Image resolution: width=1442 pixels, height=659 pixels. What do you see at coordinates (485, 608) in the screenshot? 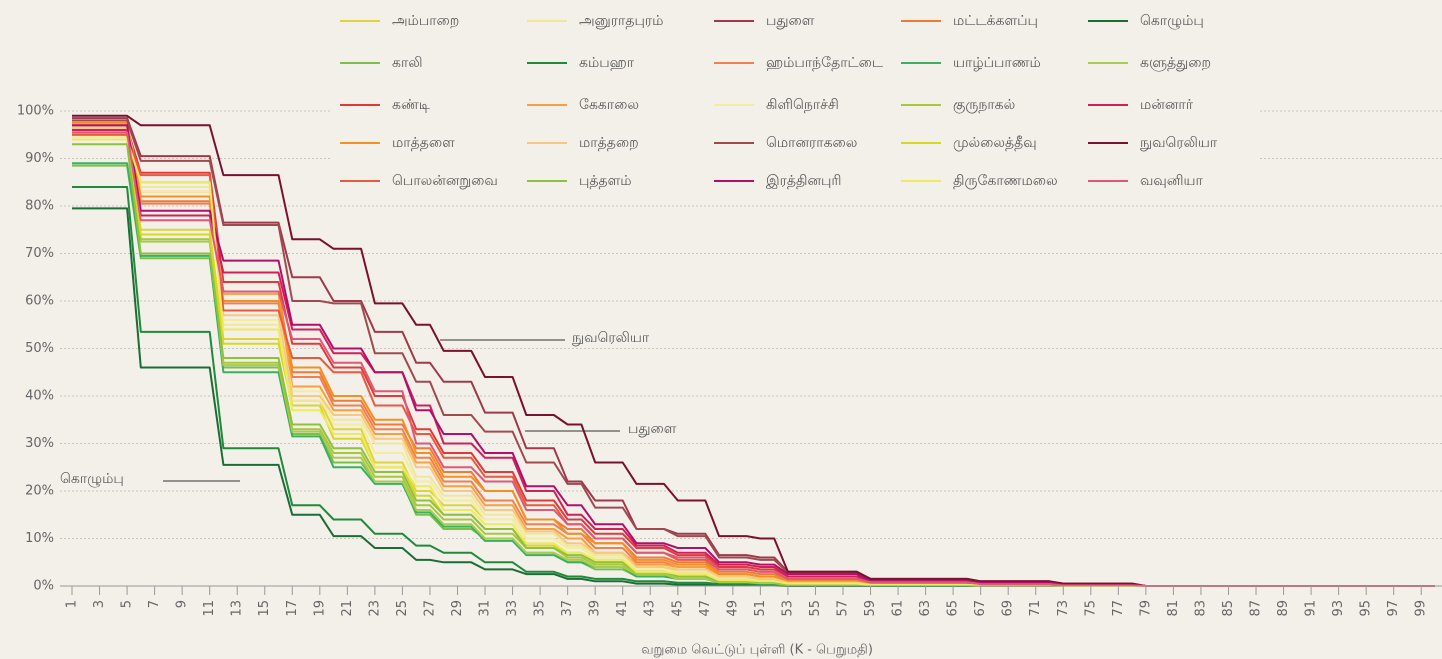
I see `x-tick-label: 31` at bounding box center [485, 608].